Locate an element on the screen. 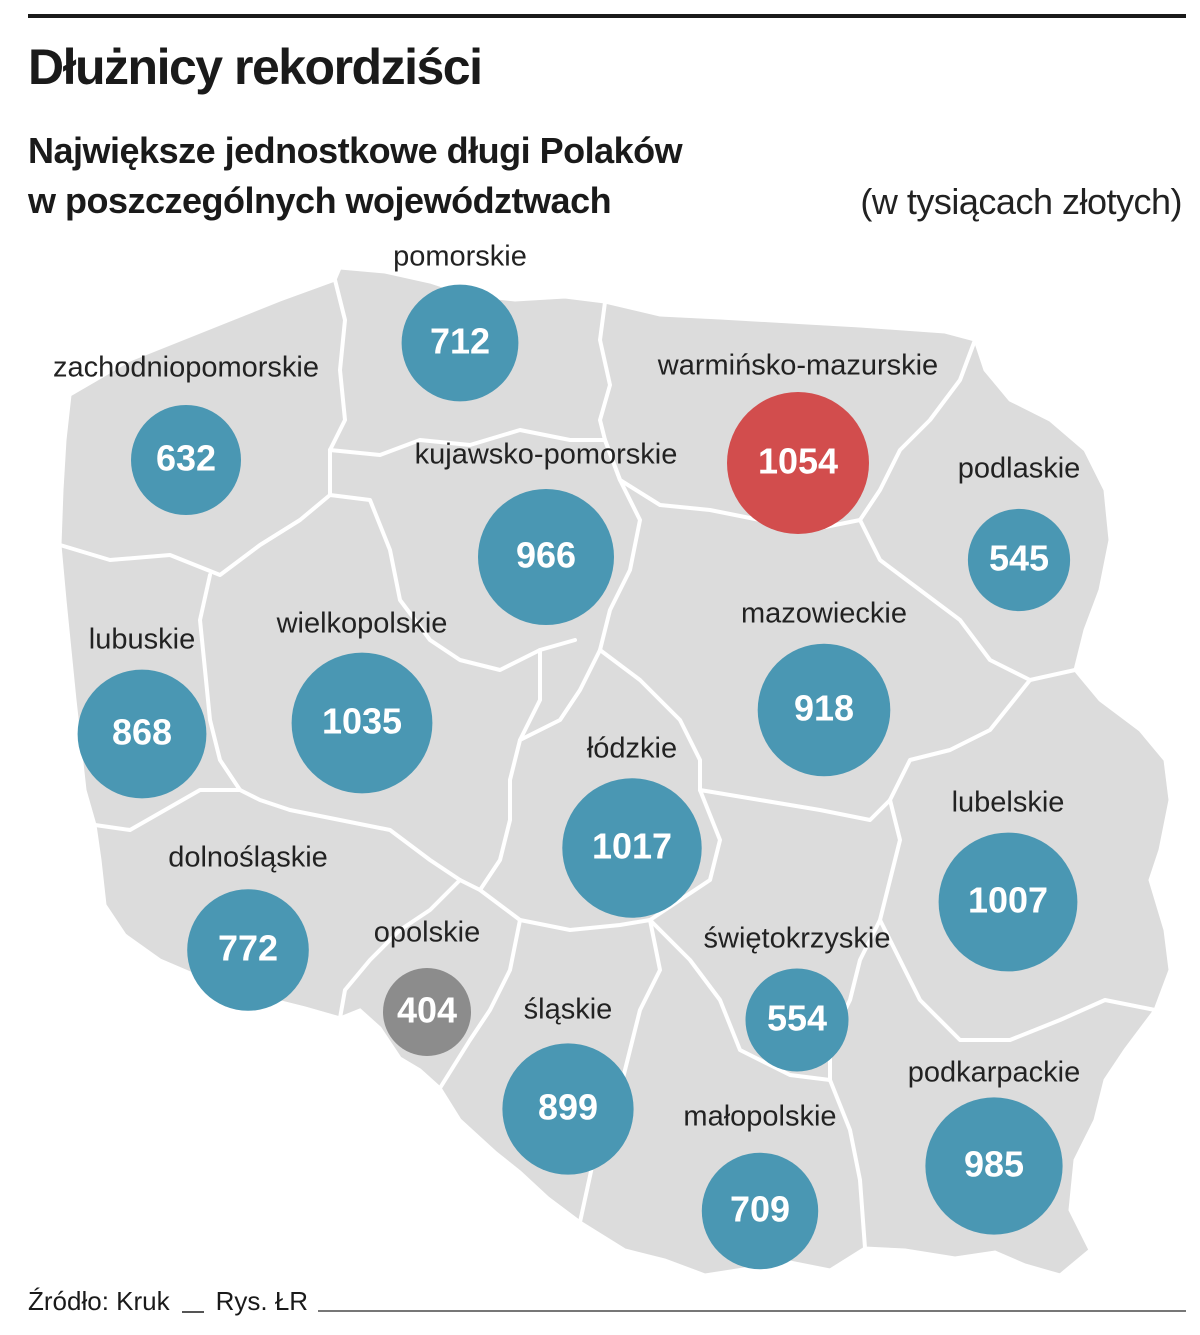 This screenshot has height=1335, width=1200. value-label-lodzkie: 1017 is located at coordinates (632, 846).